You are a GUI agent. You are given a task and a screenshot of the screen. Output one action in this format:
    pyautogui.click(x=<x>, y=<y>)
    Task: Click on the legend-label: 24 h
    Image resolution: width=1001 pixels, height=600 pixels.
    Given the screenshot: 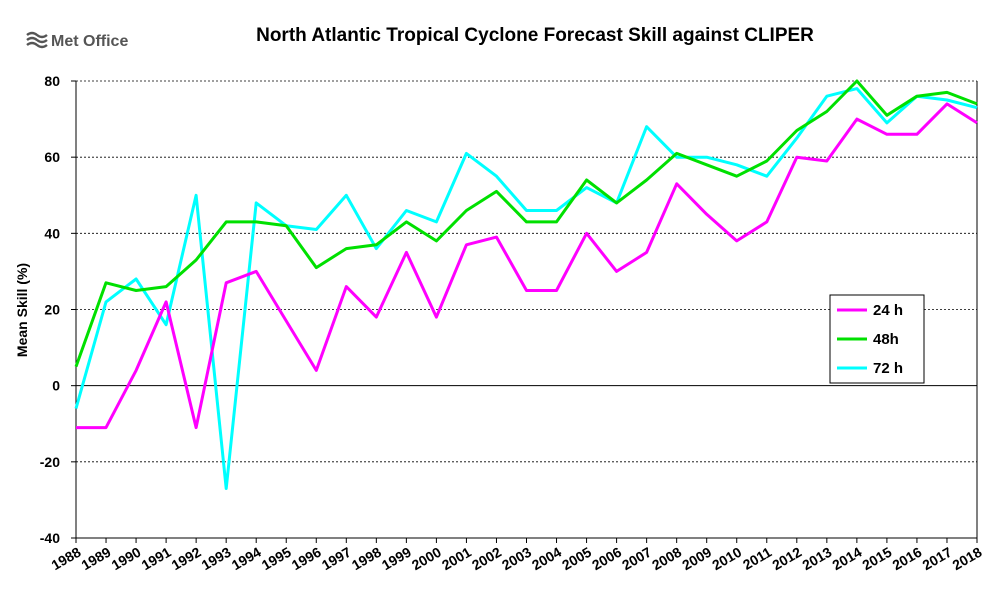 What is the action you would take?
    pyautogui.click(x=888, y=310)
    